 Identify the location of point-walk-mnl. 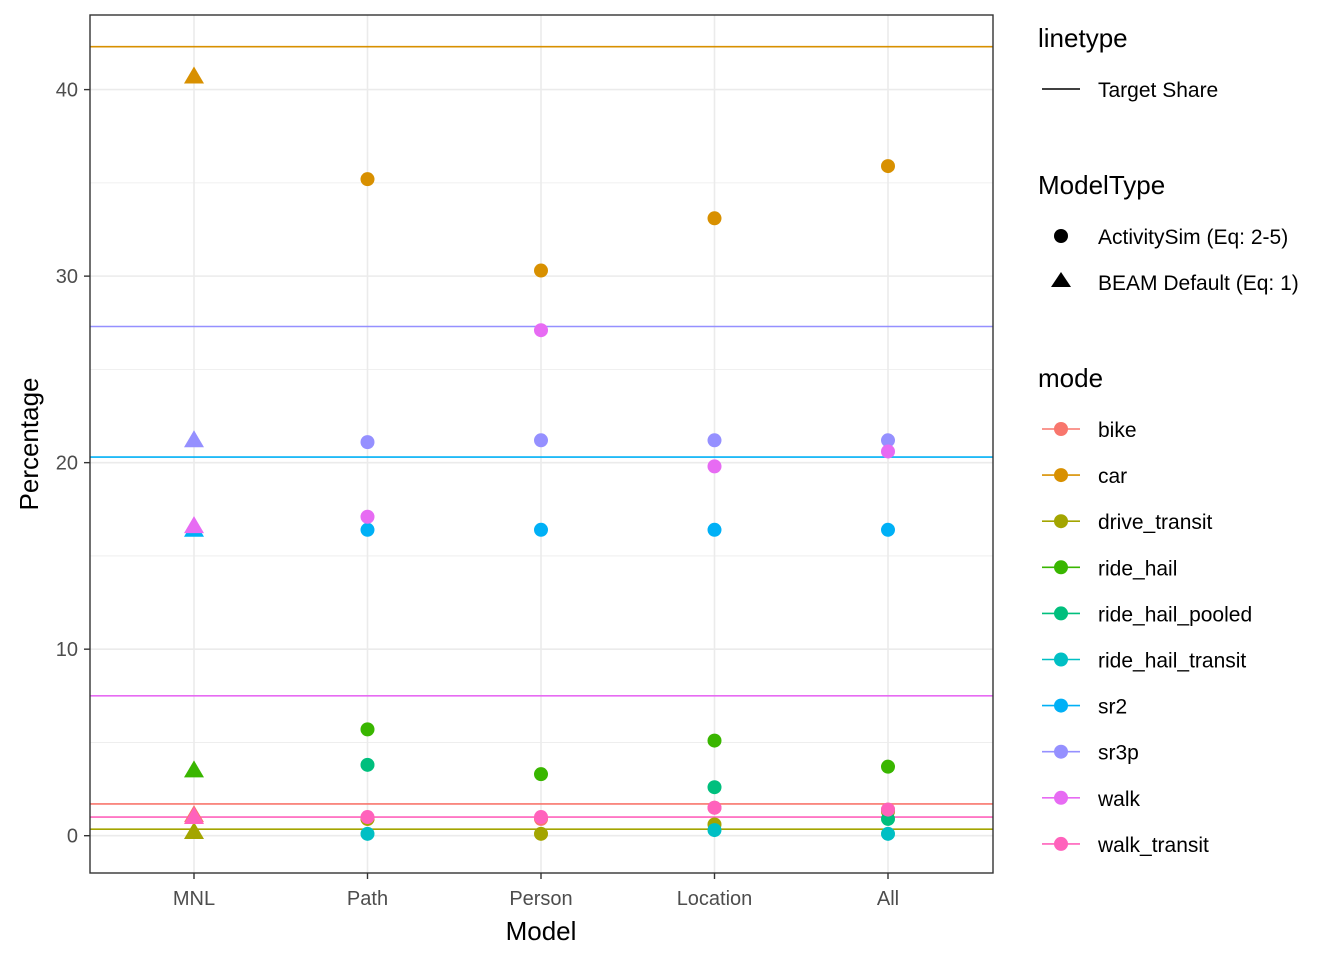
(194, 525).